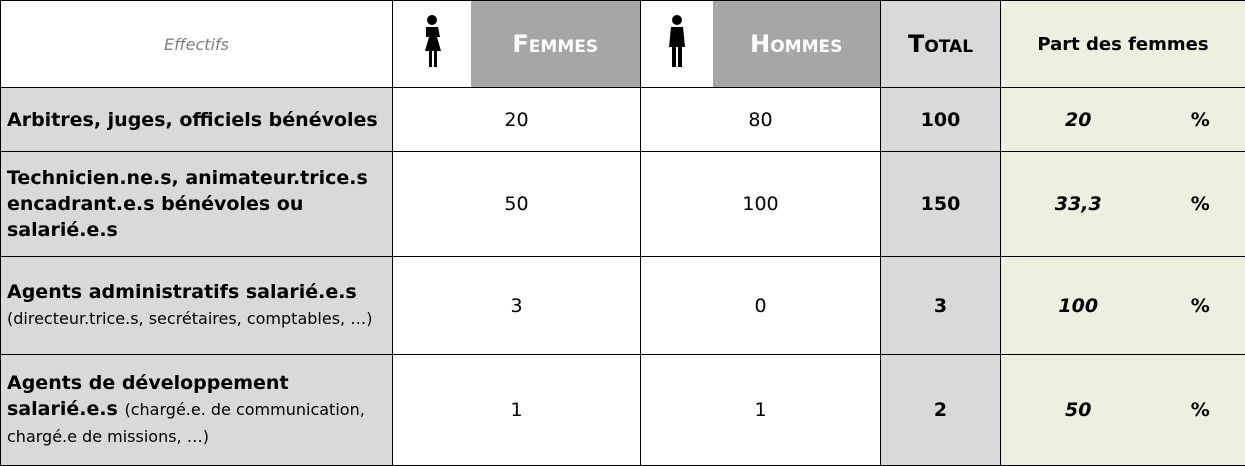 This screenshot has width=1245, height=466. I want to click on women-count: 1, so click(516, 410).